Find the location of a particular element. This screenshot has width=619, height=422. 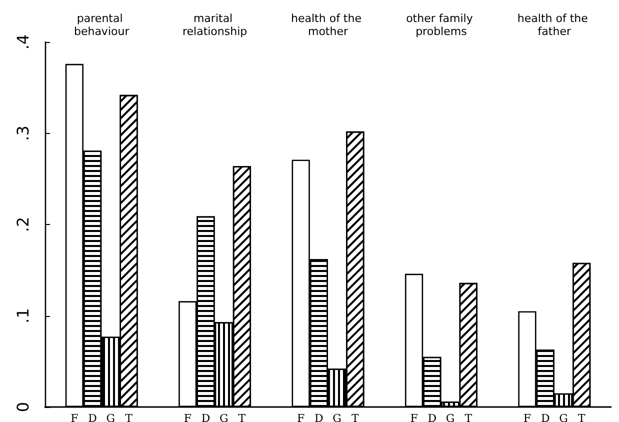

x-tick-label: marital relationship is located at coordinates (215, 25).